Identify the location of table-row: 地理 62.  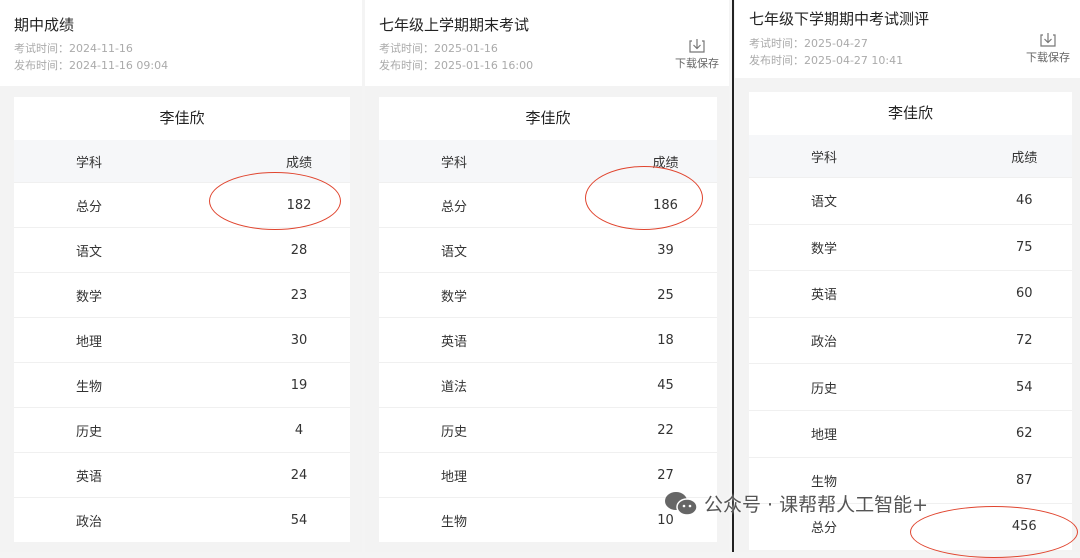
(910, 433).